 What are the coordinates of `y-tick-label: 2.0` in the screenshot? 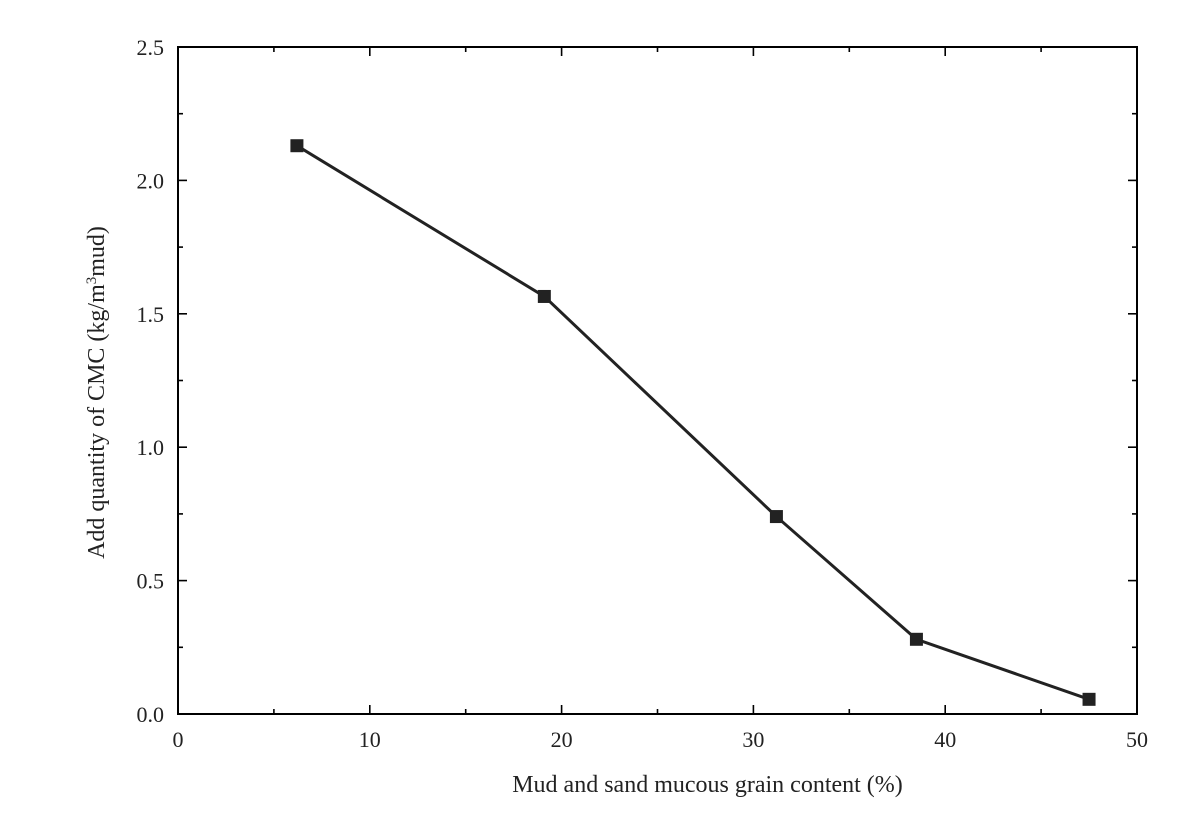 It's located at (151, 180).